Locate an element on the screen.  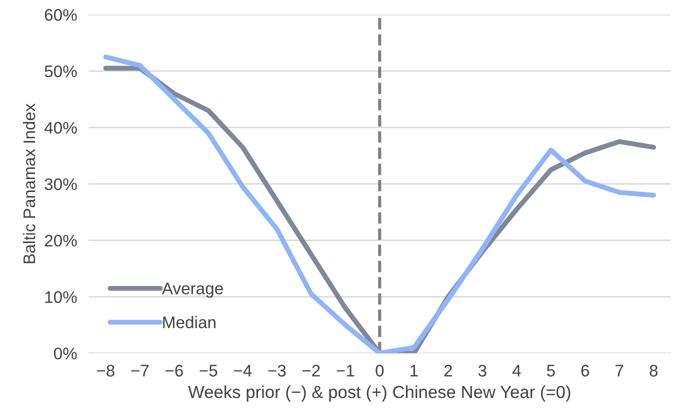
x-tick-label: −7 is located at coordinates (140, 370).